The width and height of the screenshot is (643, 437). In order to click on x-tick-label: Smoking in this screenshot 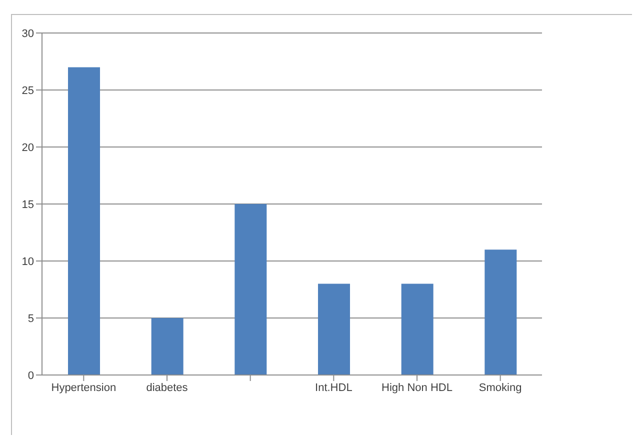, I will do `click(500, 388)`.